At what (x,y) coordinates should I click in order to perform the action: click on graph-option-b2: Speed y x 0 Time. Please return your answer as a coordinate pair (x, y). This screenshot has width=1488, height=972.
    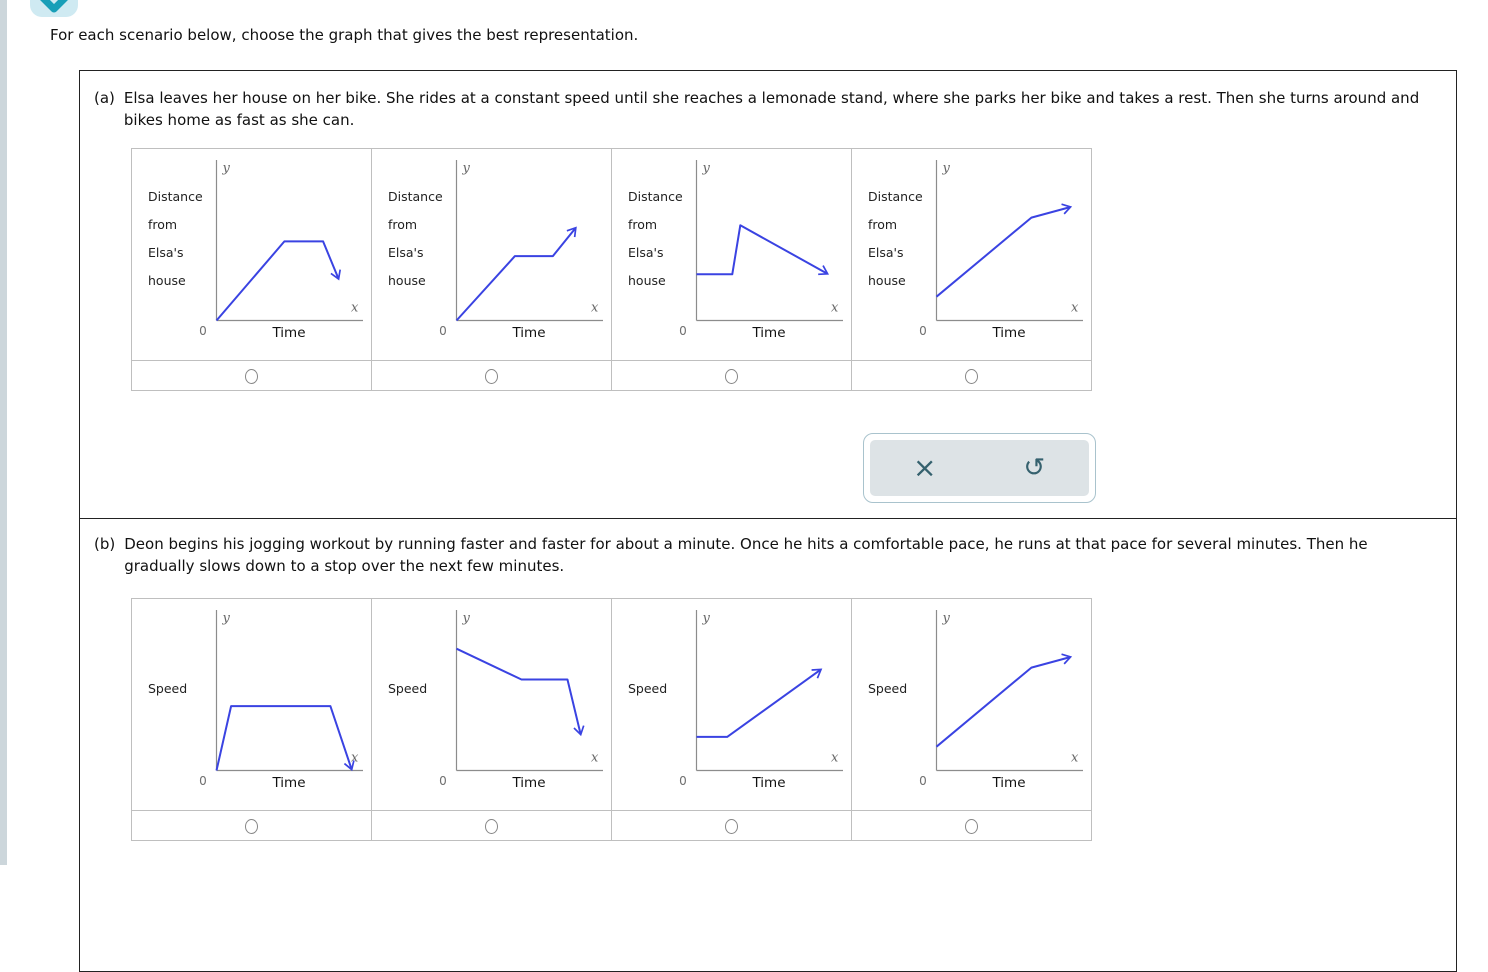
    Looking at the image, I should click on (491, 704).